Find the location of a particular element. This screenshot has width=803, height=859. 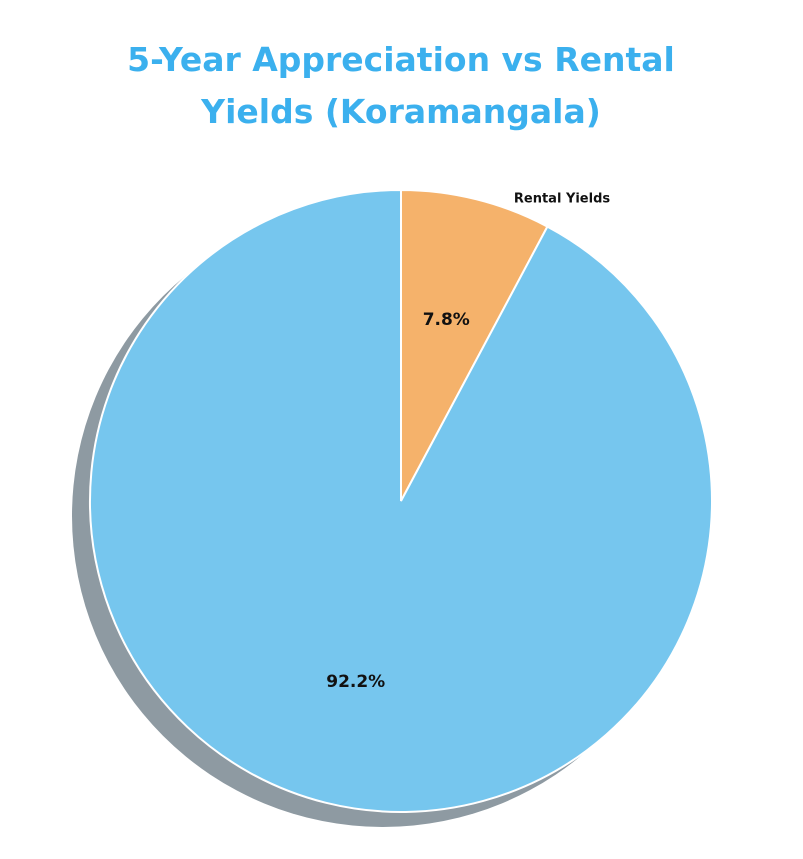

value-label: 7.8% is located at coordinates (446, 320).